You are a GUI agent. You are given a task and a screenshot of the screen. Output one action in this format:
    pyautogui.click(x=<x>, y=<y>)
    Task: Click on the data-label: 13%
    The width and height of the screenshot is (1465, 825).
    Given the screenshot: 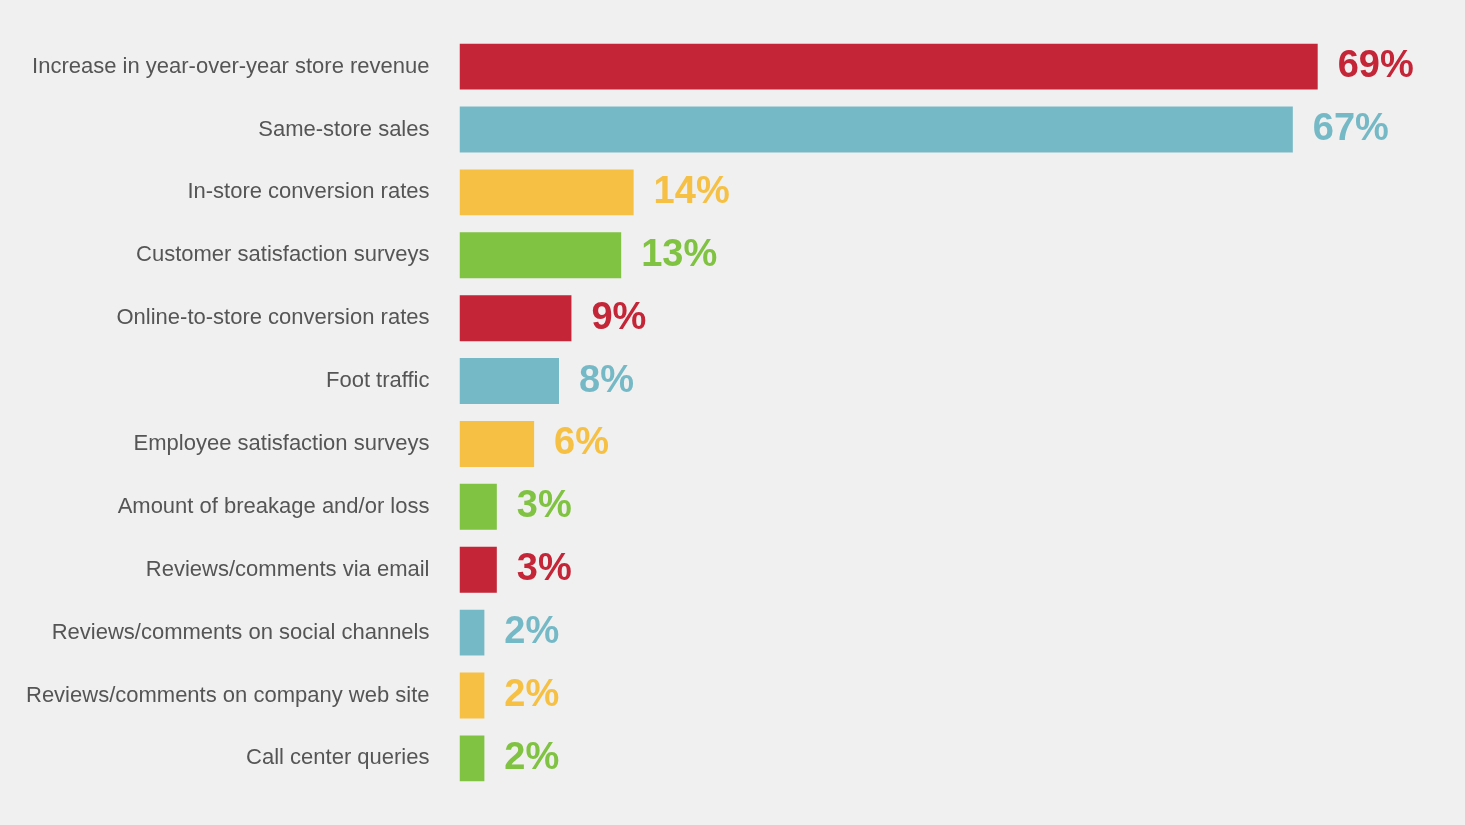 What is the action you would take?
    pyautogui.click(x=679, y=252)
    